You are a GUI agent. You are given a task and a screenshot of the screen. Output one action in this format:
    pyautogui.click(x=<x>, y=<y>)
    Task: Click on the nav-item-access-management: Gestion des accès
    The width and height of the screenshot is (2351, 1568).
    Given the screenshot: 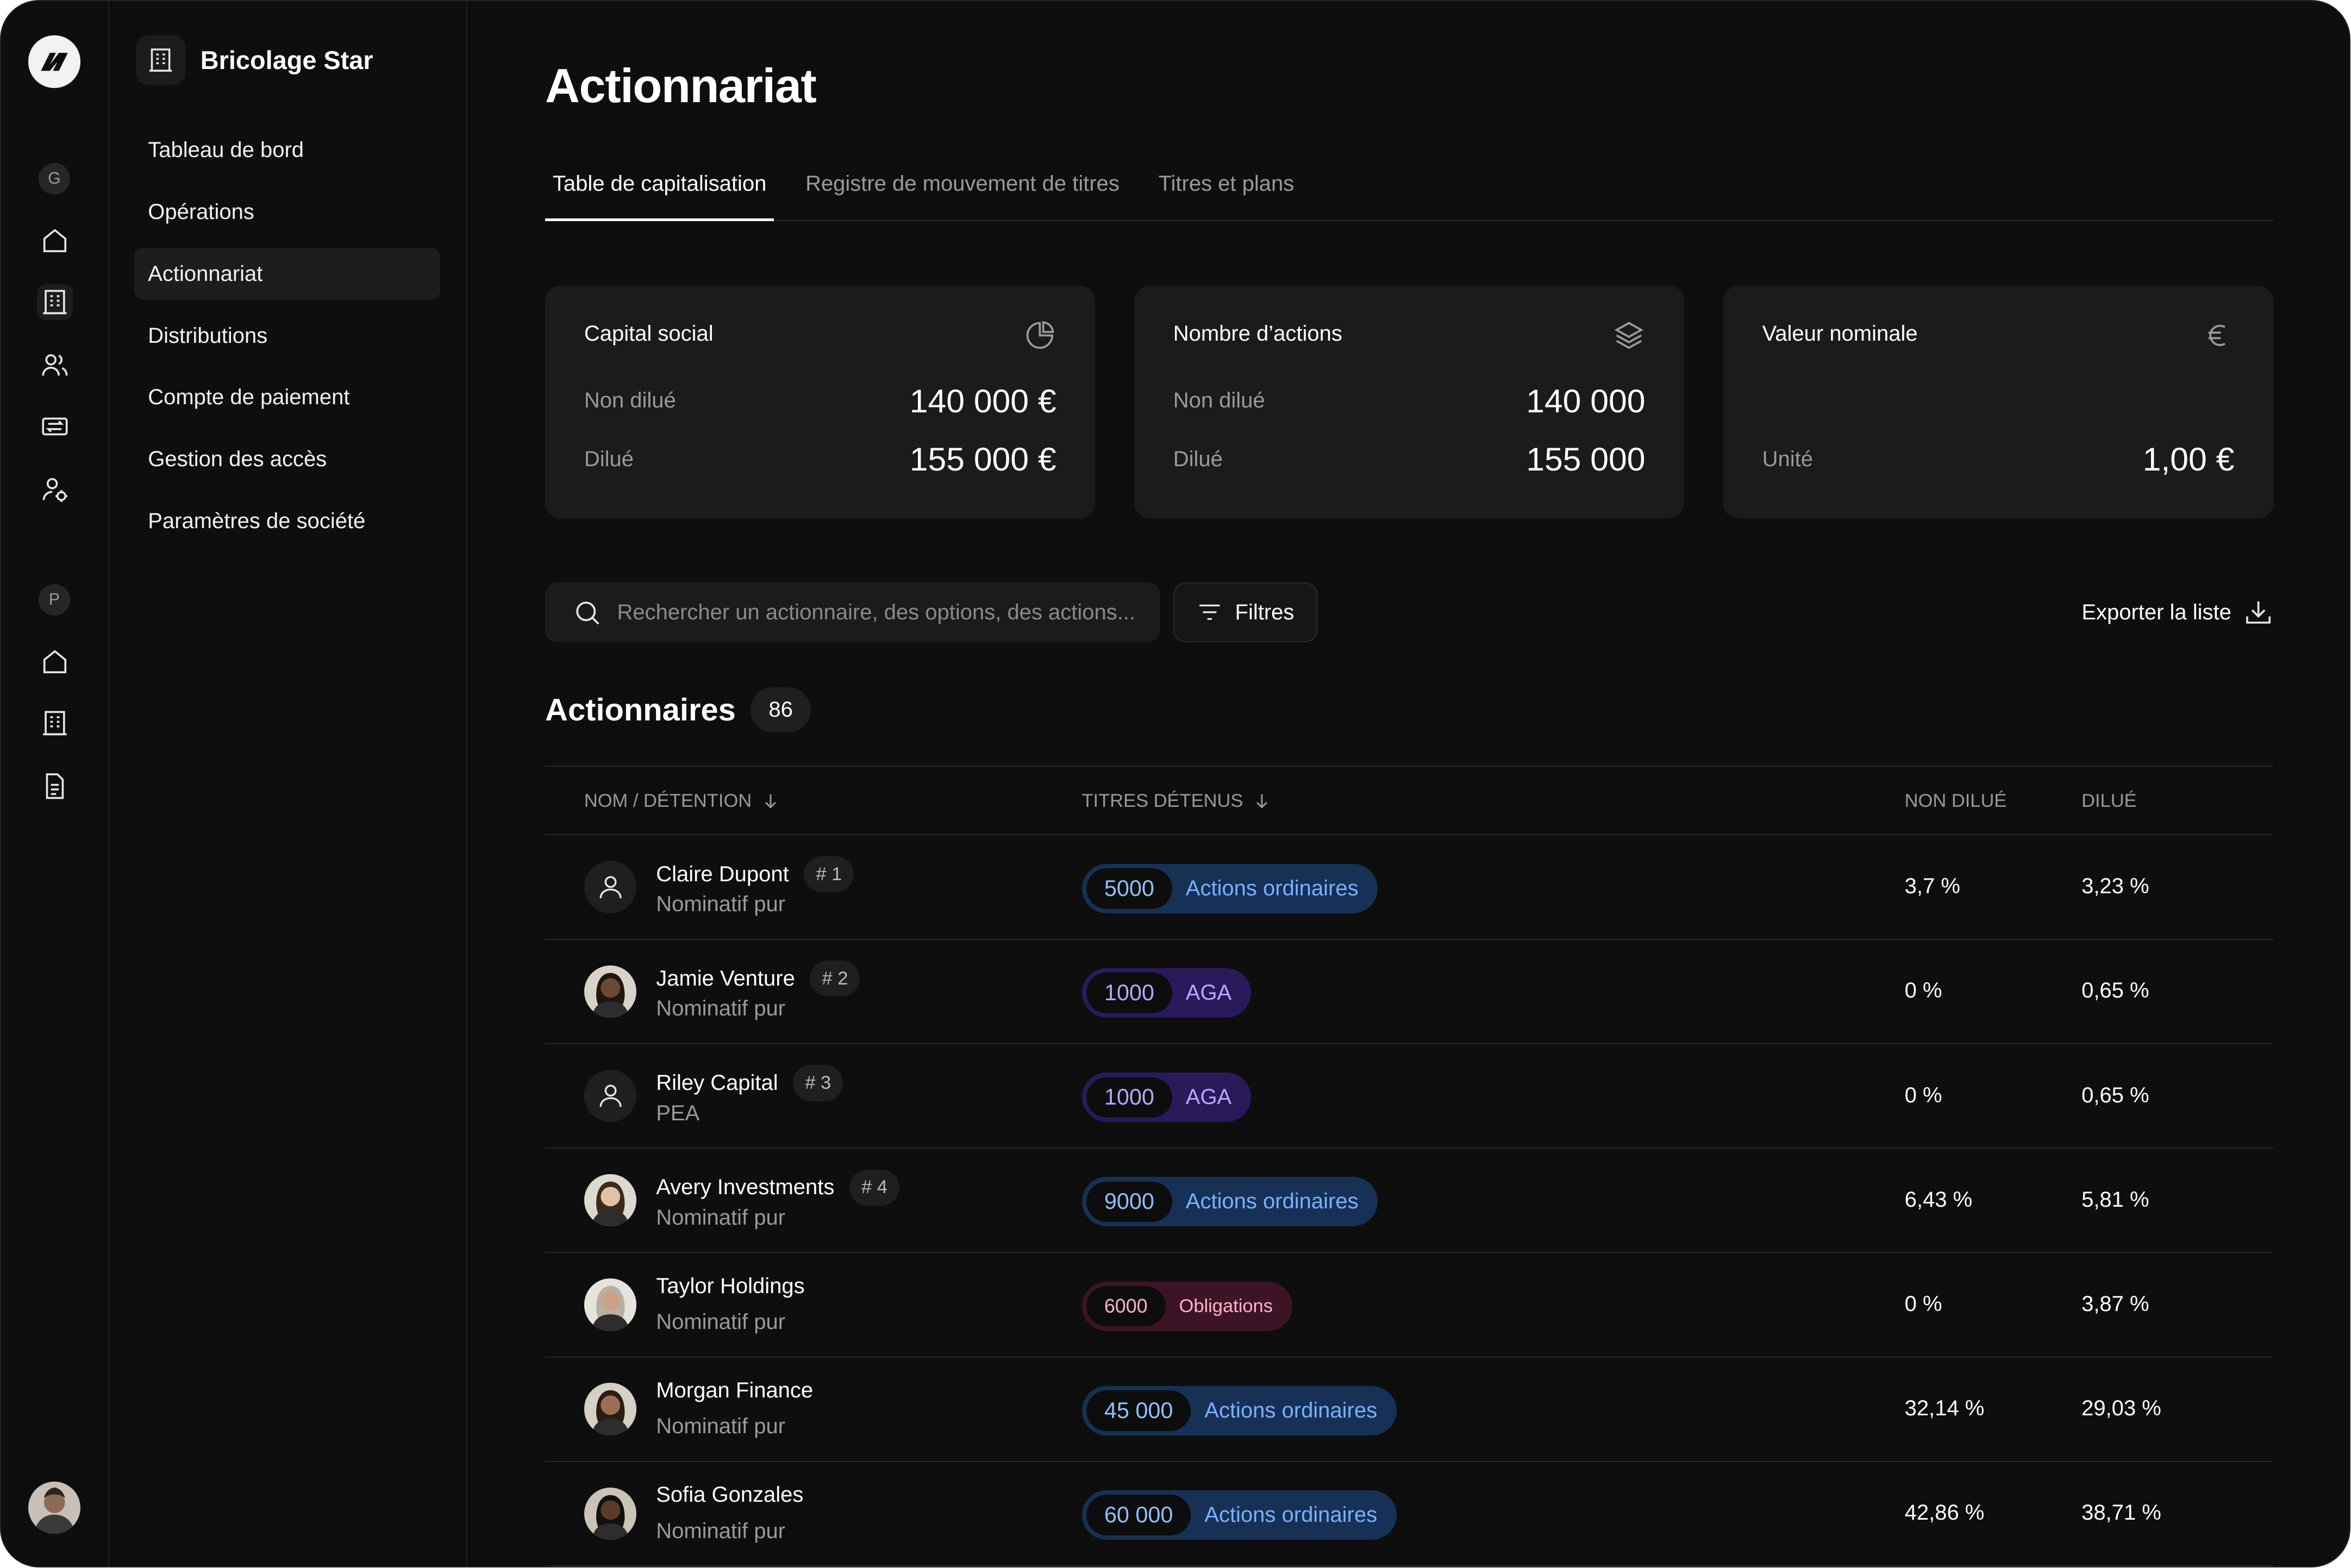 What is the action you would take?
    pyautogui.click(x=238, y=459)
    